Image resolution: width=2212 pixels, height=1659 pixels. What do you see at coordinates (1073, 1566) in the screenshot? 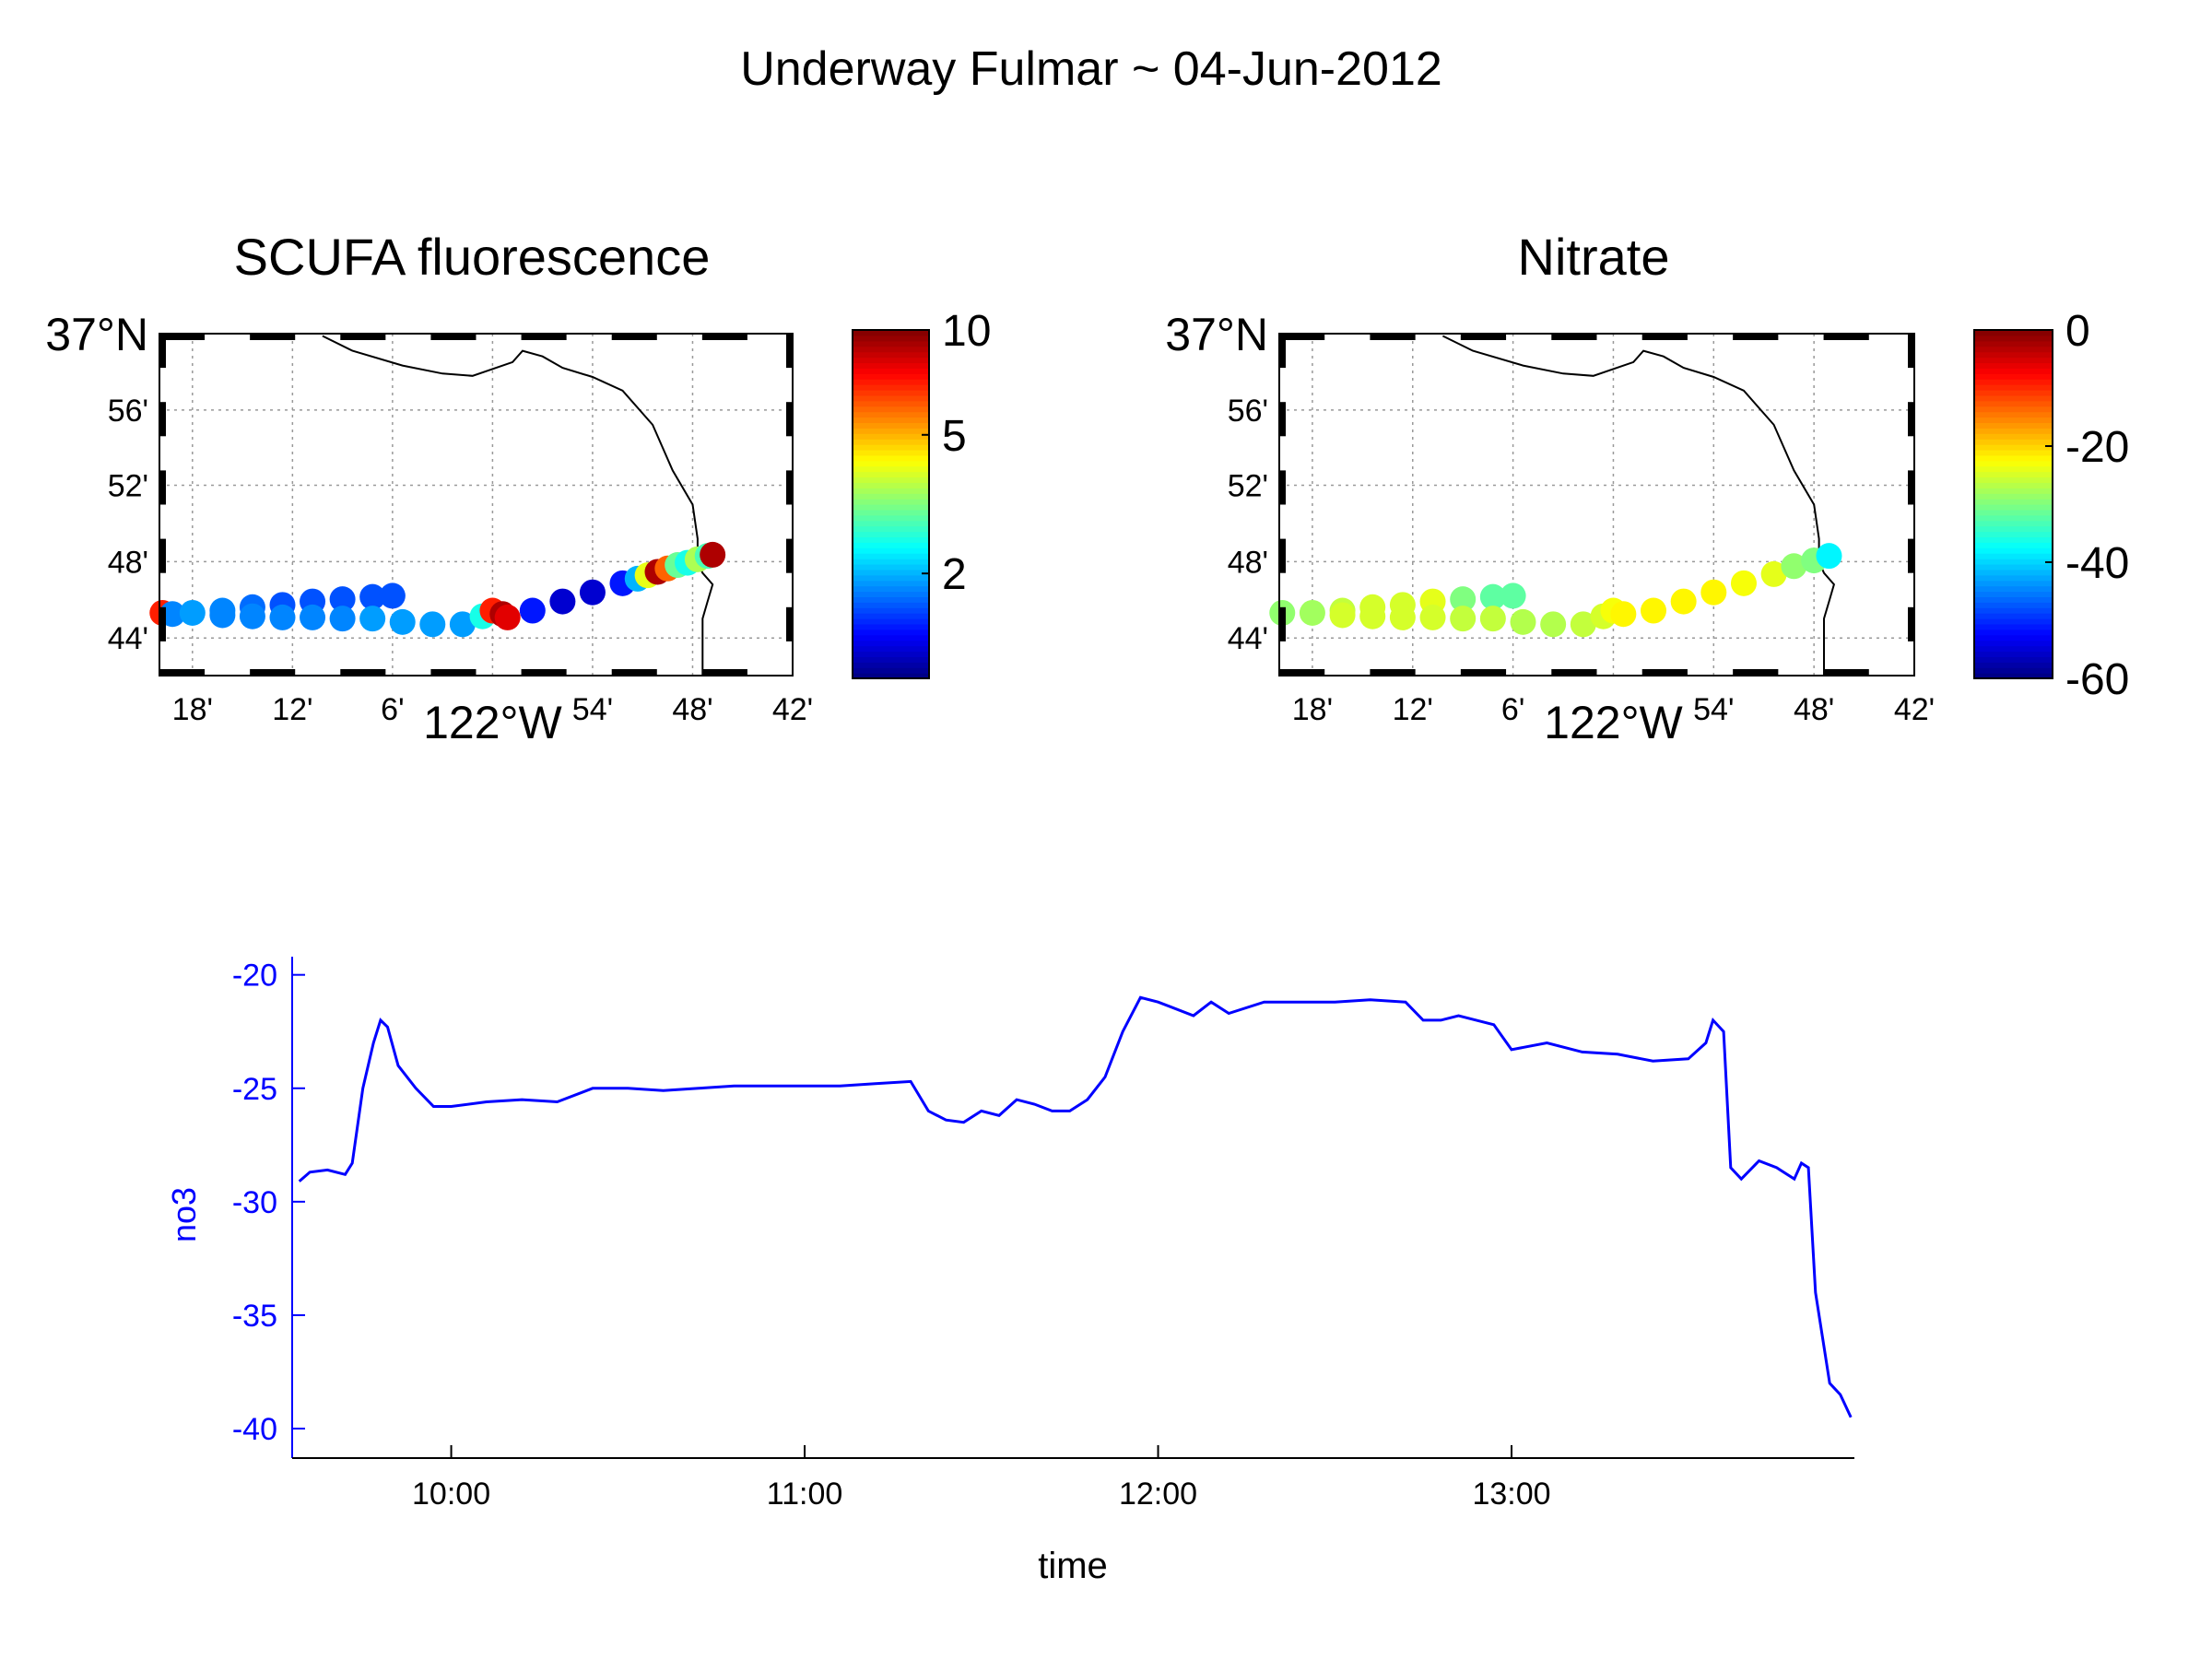
I see `timeseries-xlabel: time` at bounding box center [1073, 1566].